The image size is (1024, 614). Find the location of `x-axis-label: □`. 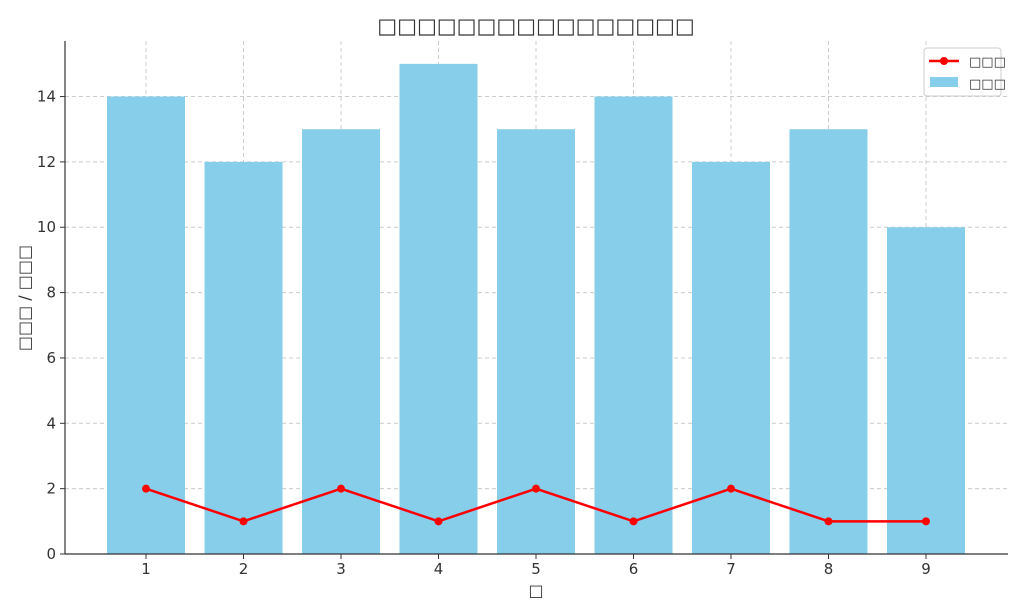

x-axis-label: □ is located at coordinates (535, 590).